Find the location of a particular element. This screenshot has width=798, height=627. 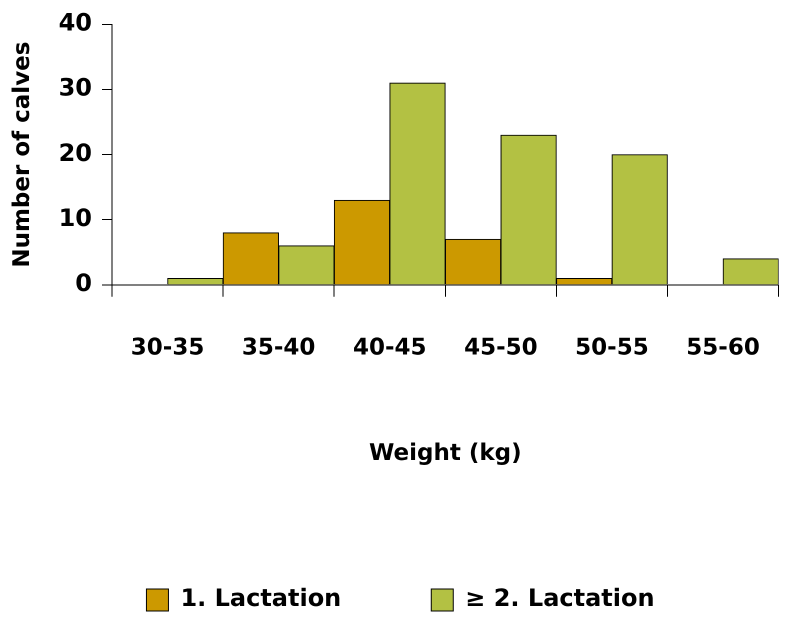

x-tick-label: 45-50 is located at coordinates (501, 347).